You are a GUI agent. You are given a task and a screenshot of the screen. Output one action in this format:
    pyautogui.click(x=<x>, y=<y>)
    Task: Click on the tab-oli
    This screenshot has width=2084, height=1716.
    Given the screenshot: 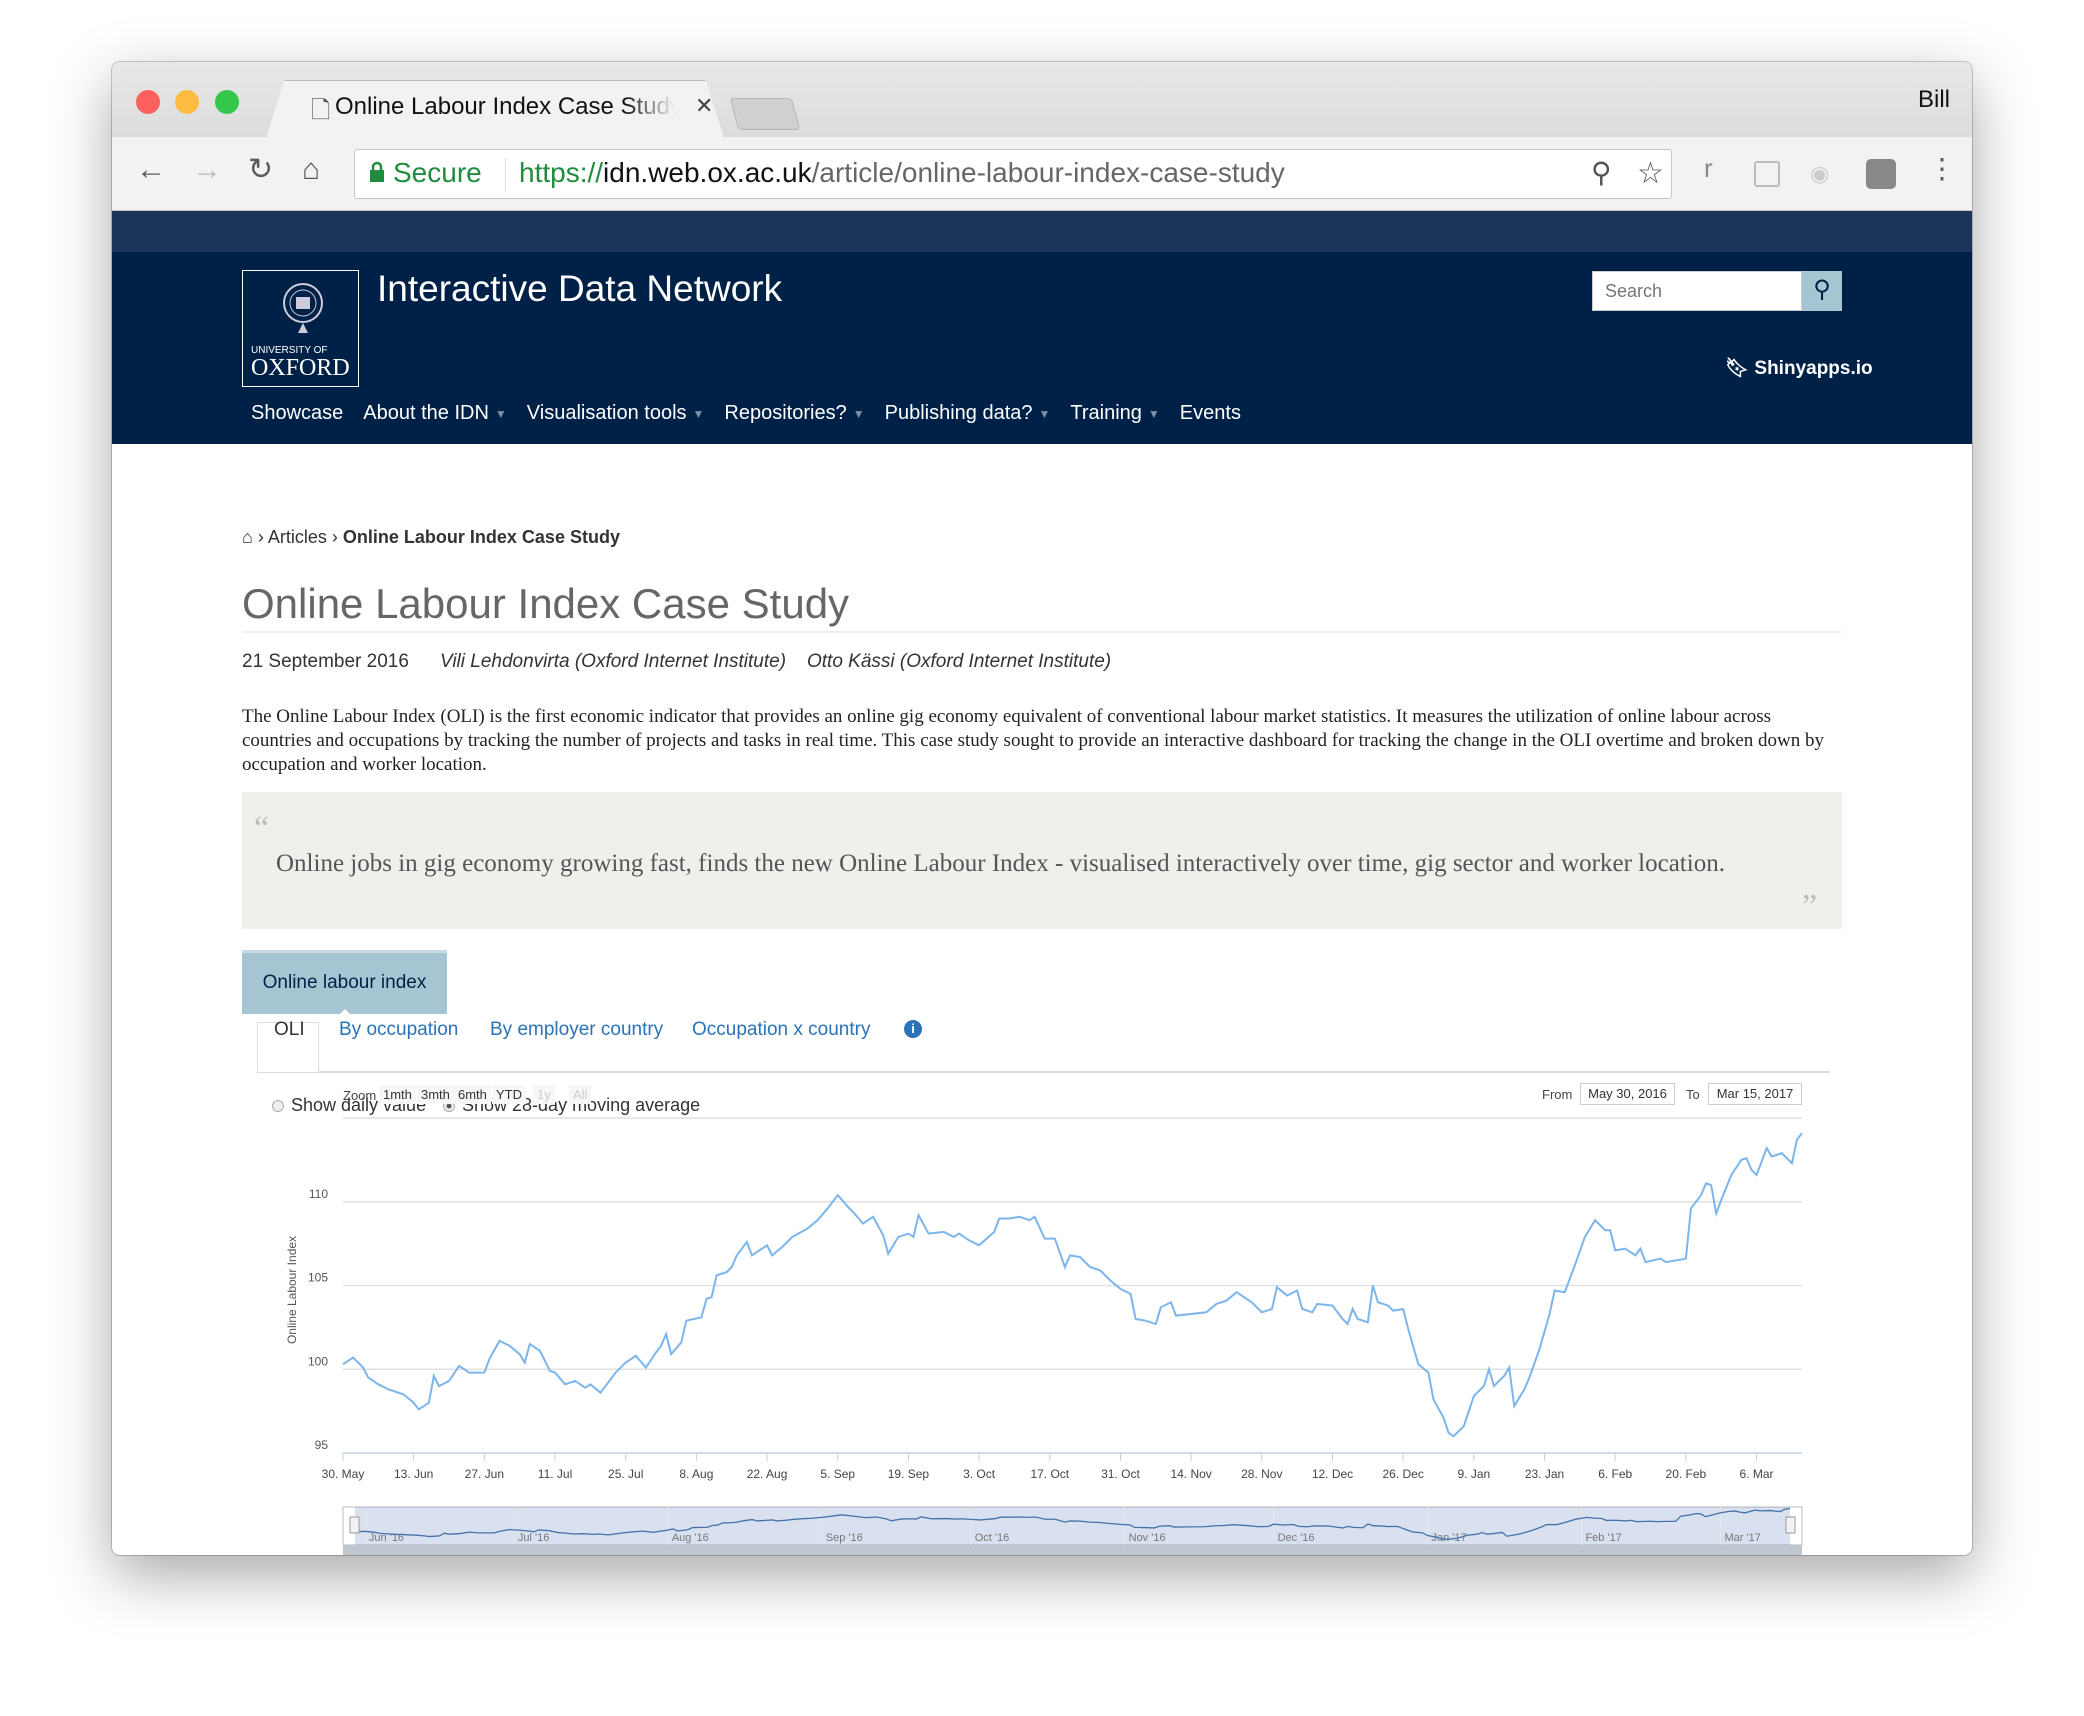 What is the action you would take?
    pyautogui.click(x=288, y=1047)
    